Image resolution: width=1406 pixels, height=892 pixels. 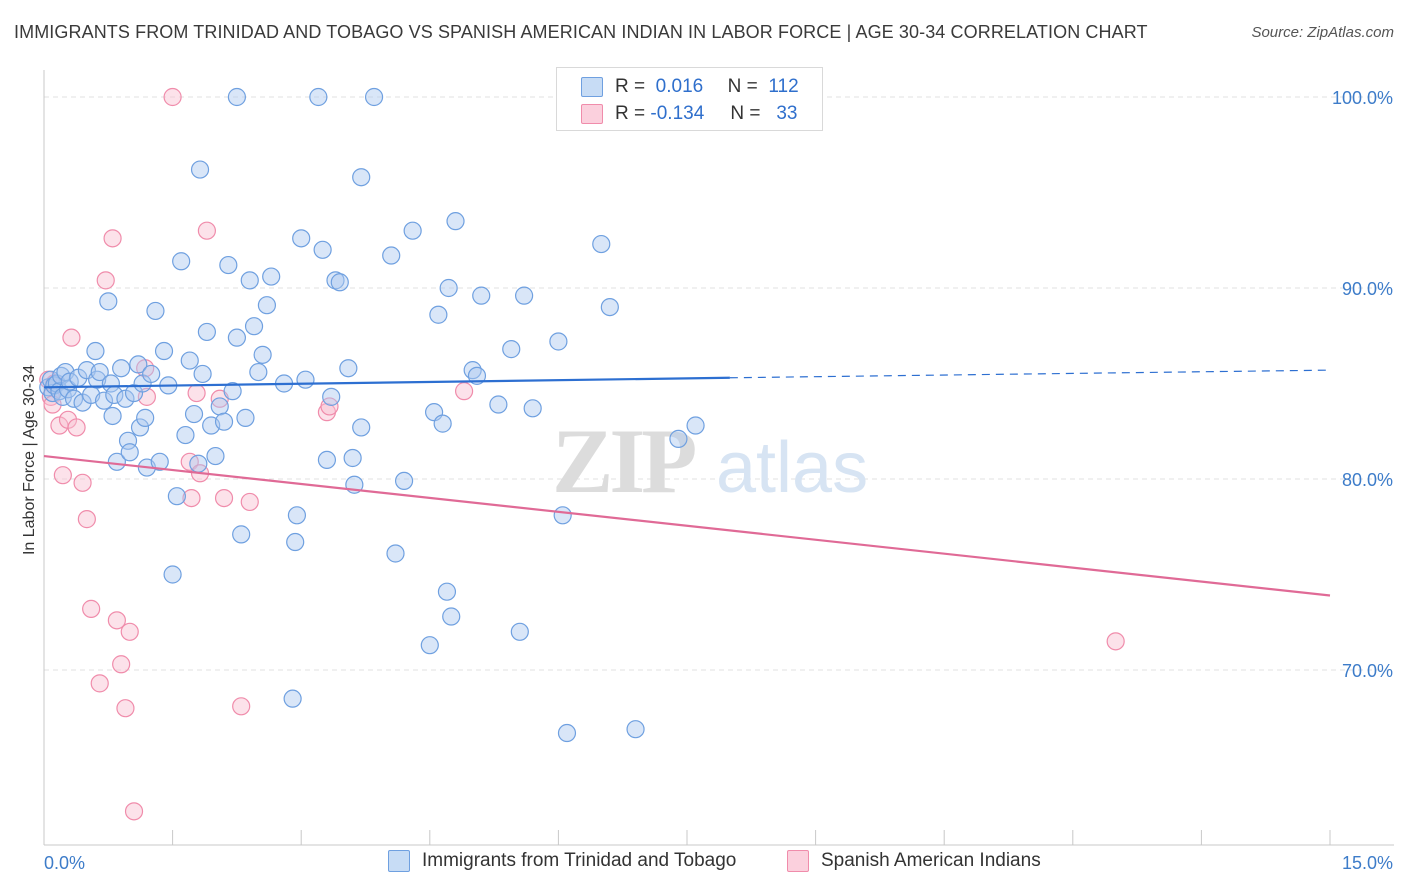 I want to click on series2-r-label: R =, so click(x=630, y=113).